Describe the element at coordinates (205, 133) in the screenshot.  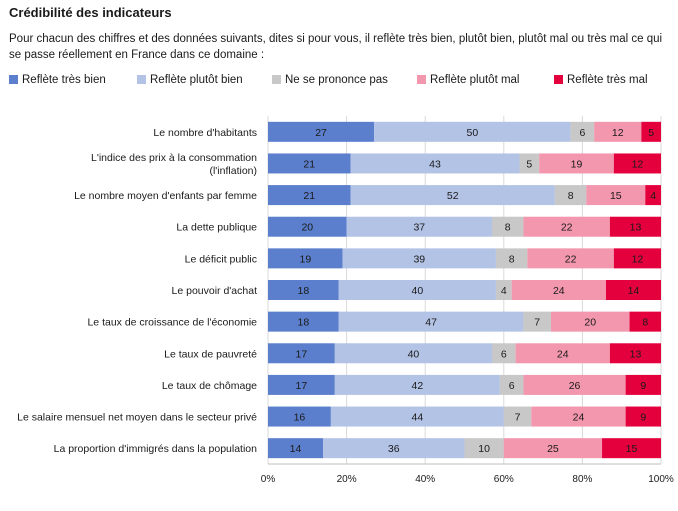
I see `category-label: Le nombre d'habitants` at that location.